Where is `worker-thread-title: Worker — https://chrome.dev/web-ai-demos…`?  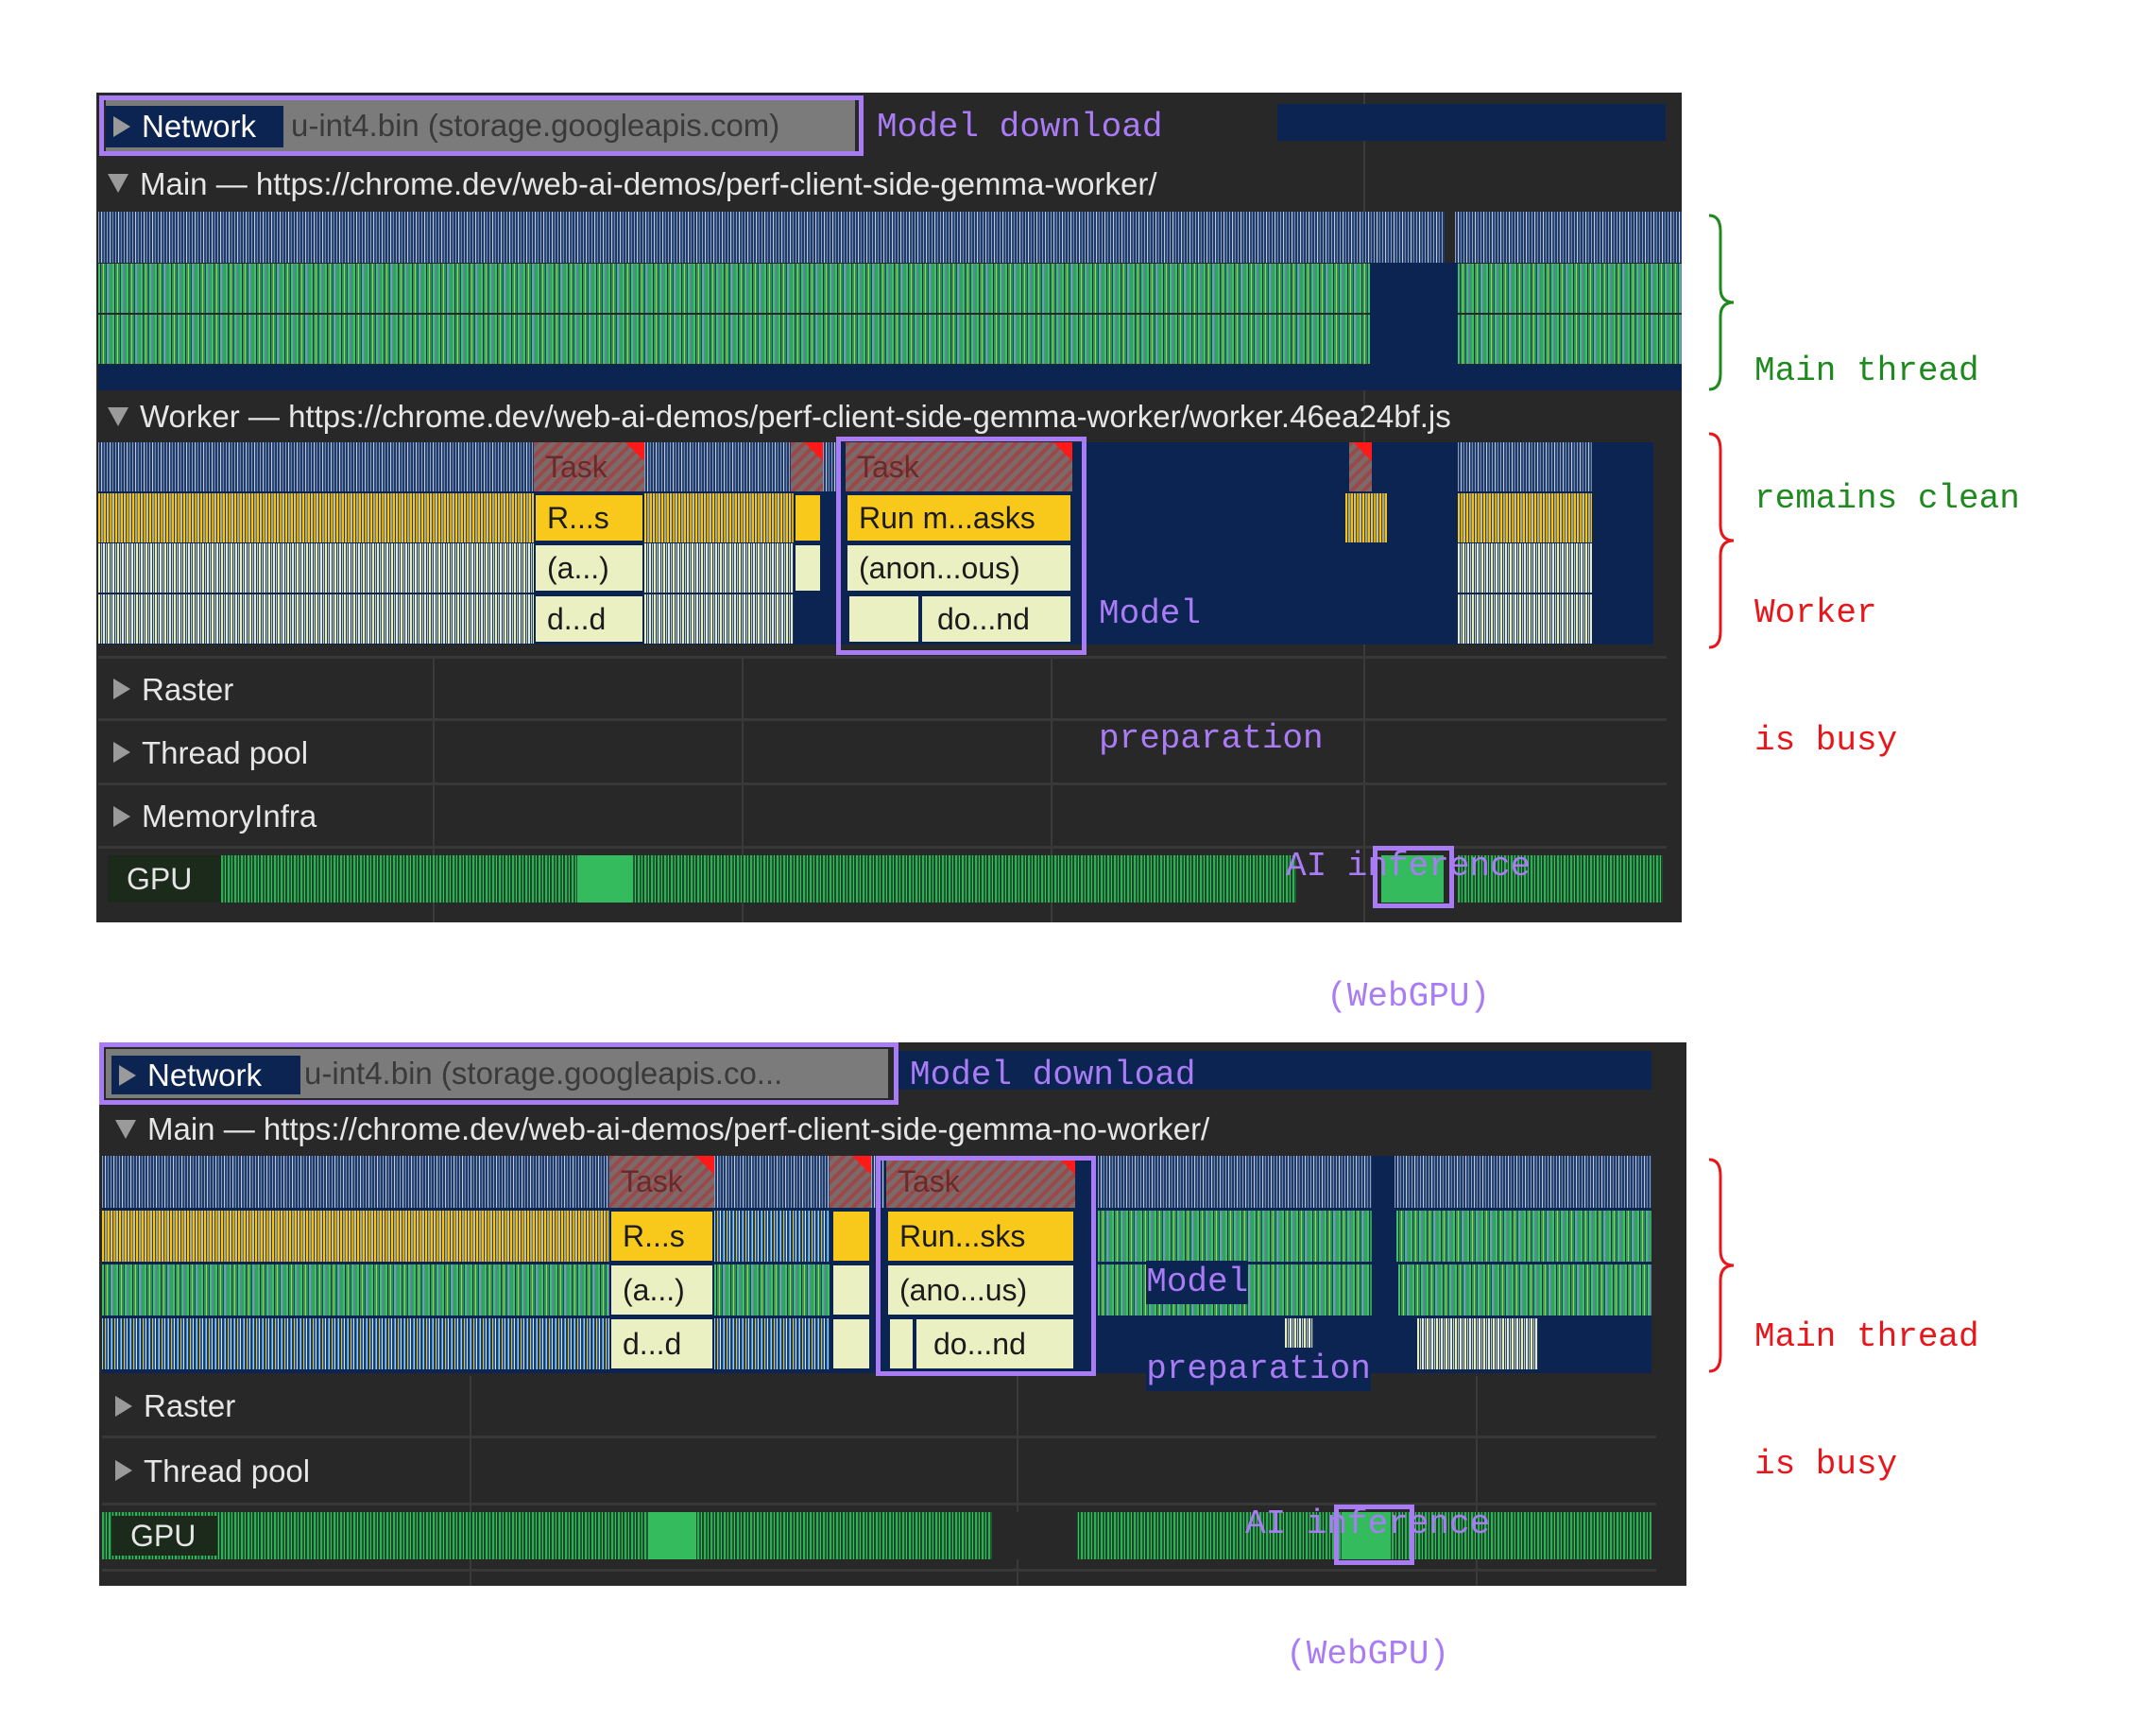 worker-thread-title: Worker — https://chrome.dev/web-ai-demos… is located at coordinates (796, 417).